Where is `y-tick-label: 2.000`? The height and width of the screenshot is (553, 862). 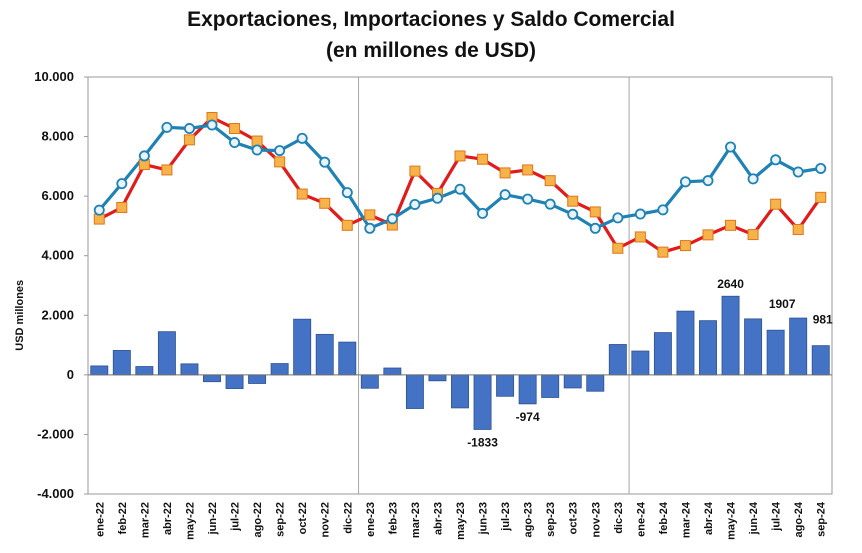
y-tick-label: 2.000 is located at coordinates (57, 314).